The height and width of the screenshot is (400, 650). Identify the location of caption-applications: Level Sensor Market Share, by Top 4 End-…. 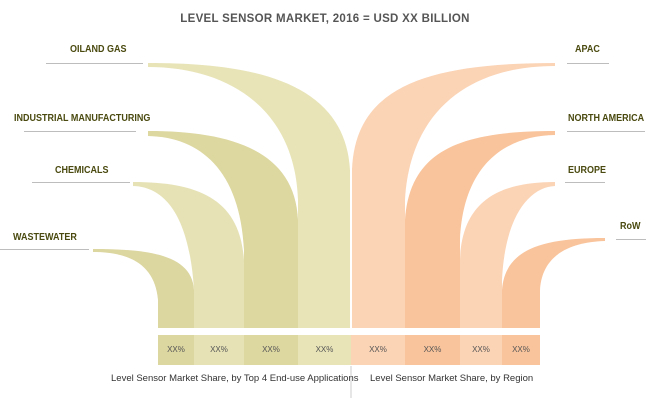
(235, 378).